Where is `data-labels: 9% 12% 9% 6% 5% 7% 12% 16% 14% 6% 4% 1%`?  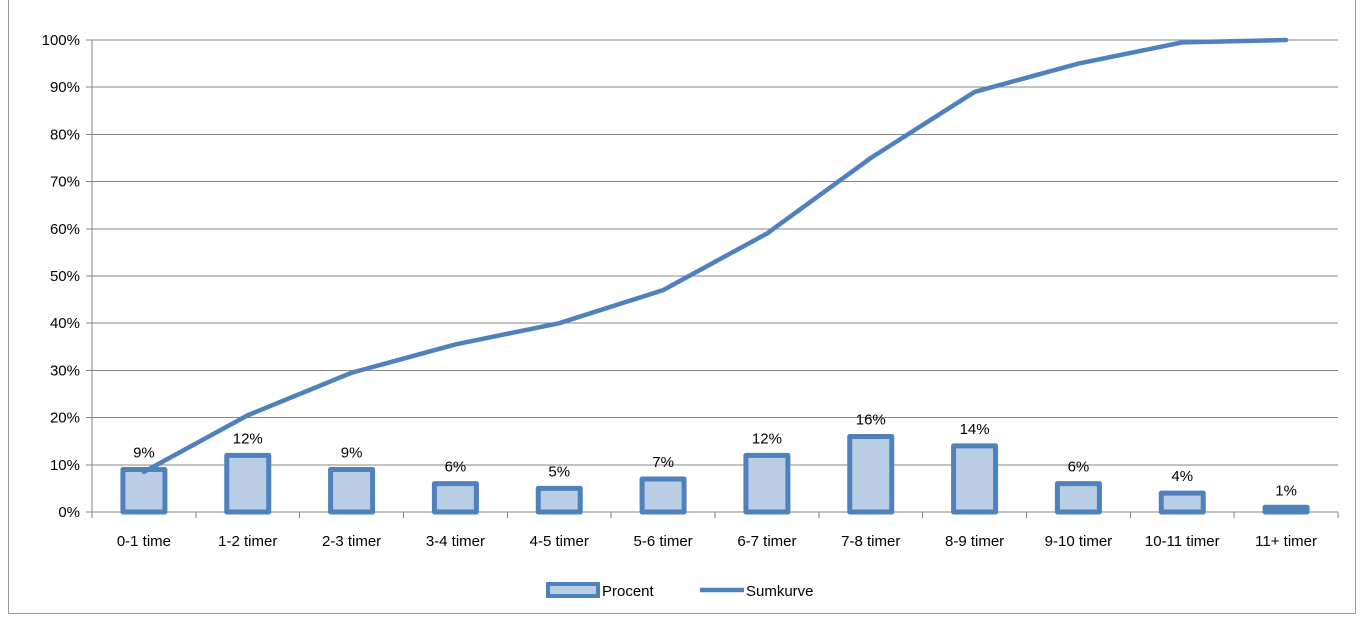 data-labels: 9% 12% 9% 6% 5% 7% 12% 16% 14% 6% 4% 1% is located at coordinates (715, 455).